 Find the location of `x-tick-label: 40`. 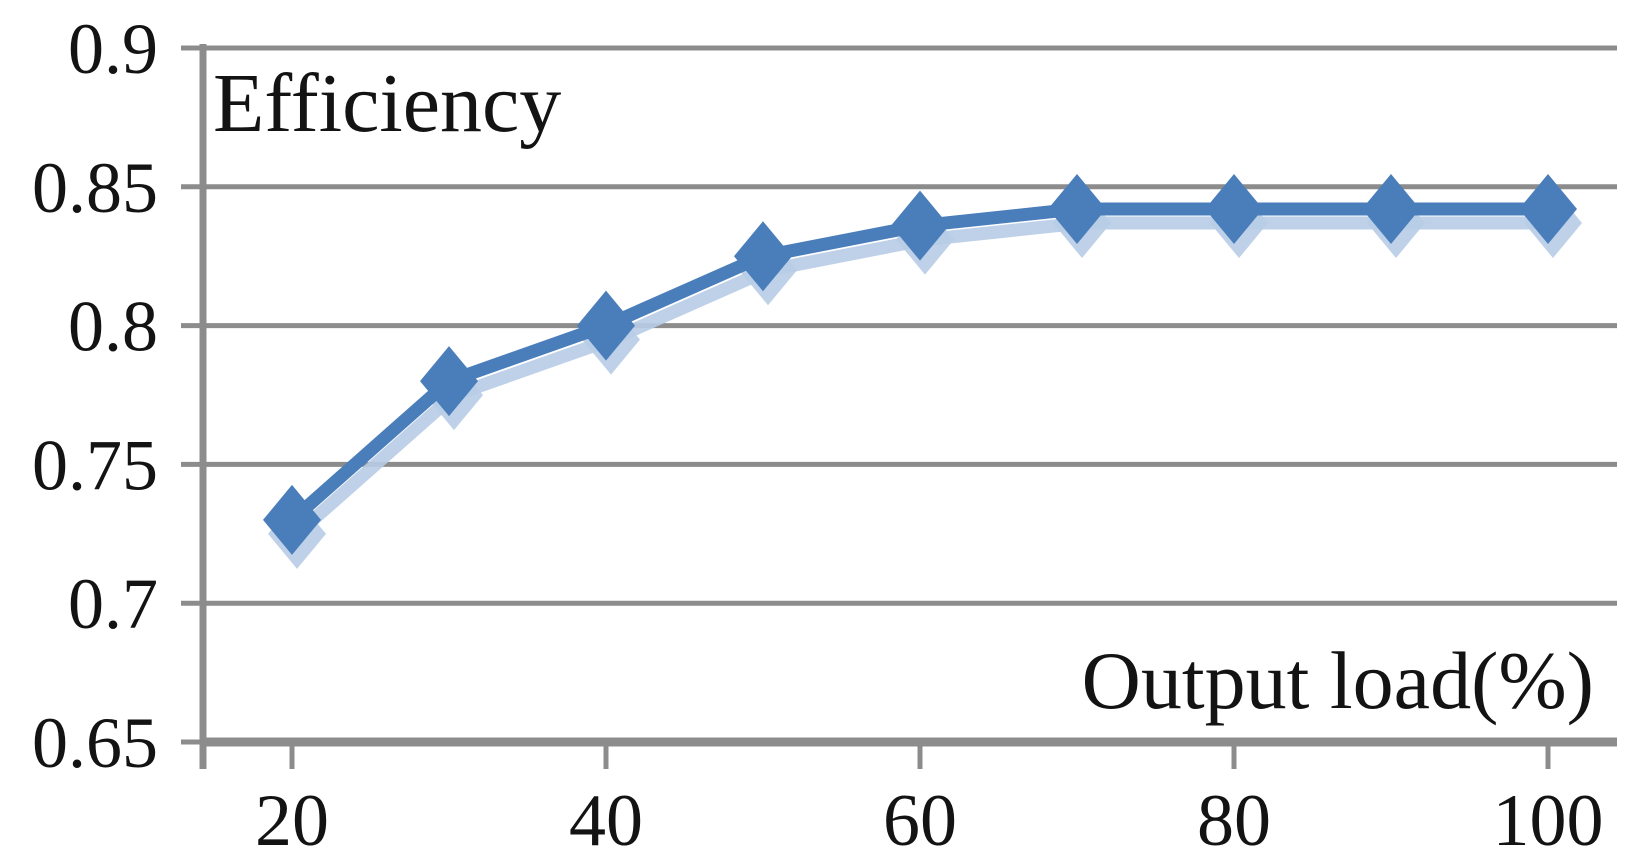

x-tick-label: 40 is located at coordinates (606, 821).